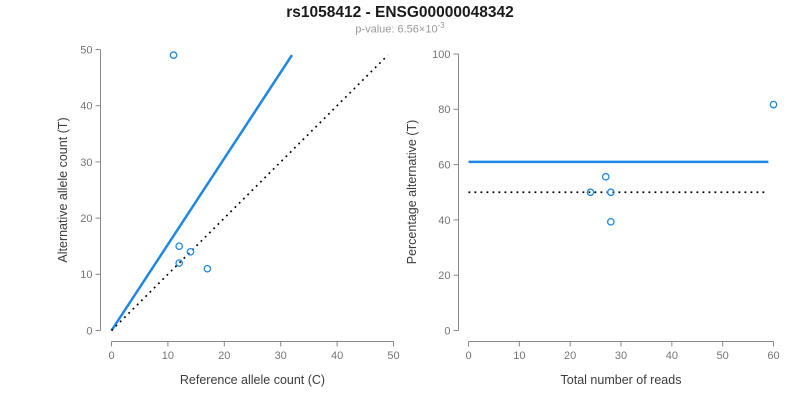  Describe the element at coordinates (86, 163) in the screenshot. I see `y-tick-label: 30` at that location.